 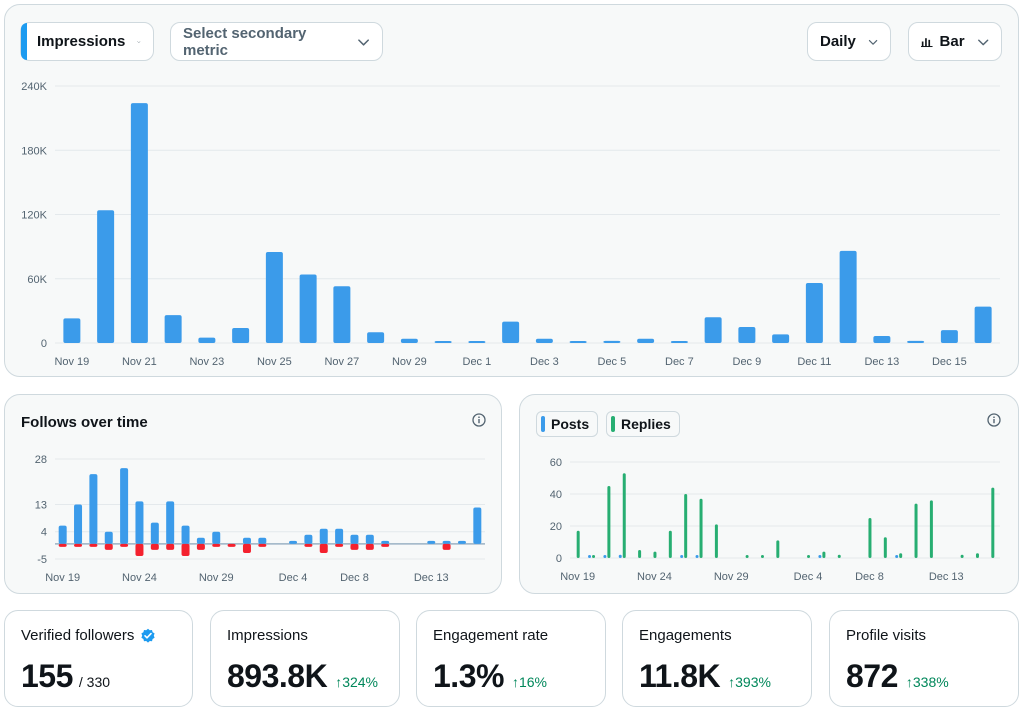 What do you see at coordinates (98, 658) in the screenshot?
I see `stat-verified-followers: Verified followers 155 / 330` at bounding box center [98, 658].